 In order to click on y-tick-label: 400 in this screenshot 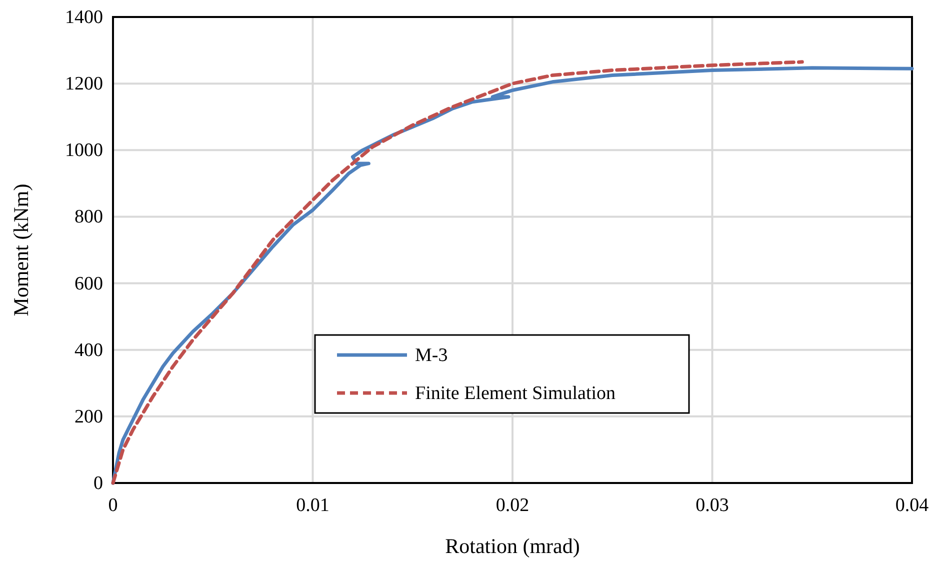, I will do `click(88, 350)`.